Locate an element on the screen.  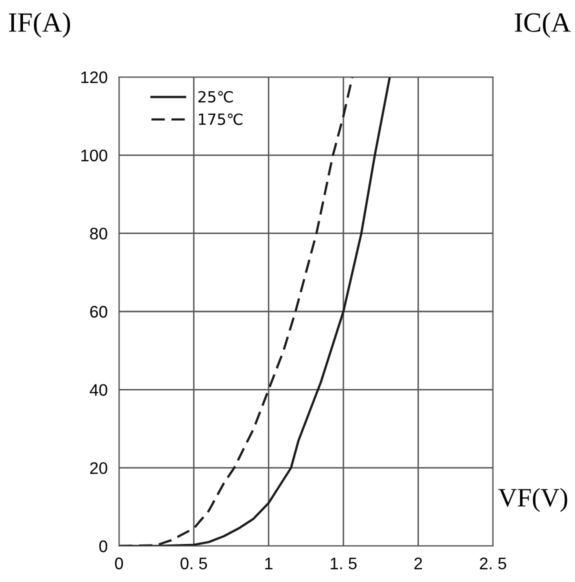
y-tick-label: 80 is located at coordinates (99, 234).